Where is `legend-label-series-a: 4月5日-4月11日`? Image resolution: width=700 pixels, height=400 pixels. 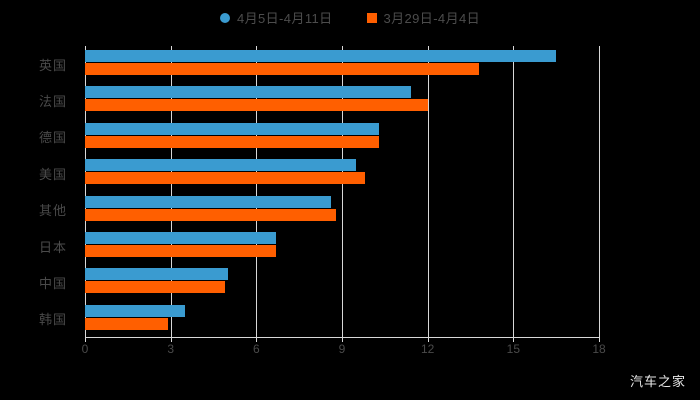 legend-label-series-a: 4月5日-4月11日 is located at coordinates (285, 18).